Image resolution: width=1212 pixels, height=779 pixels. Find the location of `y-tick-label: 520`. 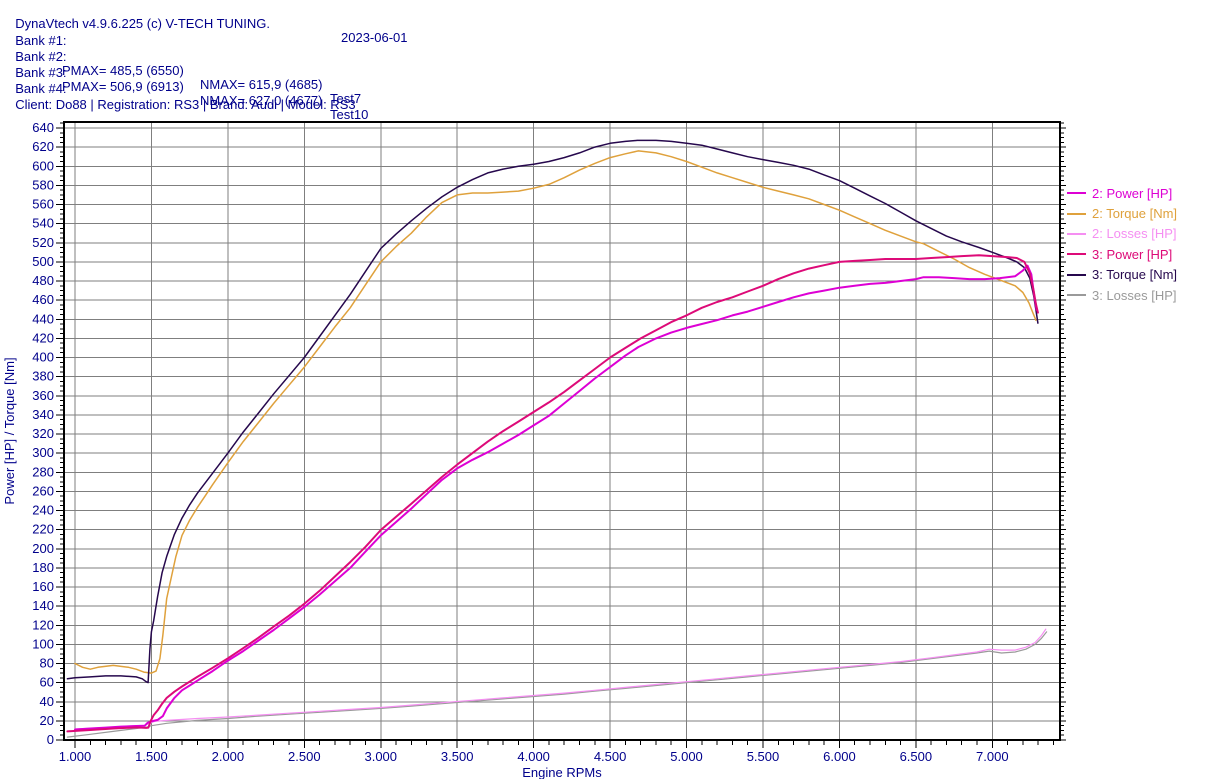

y-tick-label: 520 is located at coordinates (43, 242).